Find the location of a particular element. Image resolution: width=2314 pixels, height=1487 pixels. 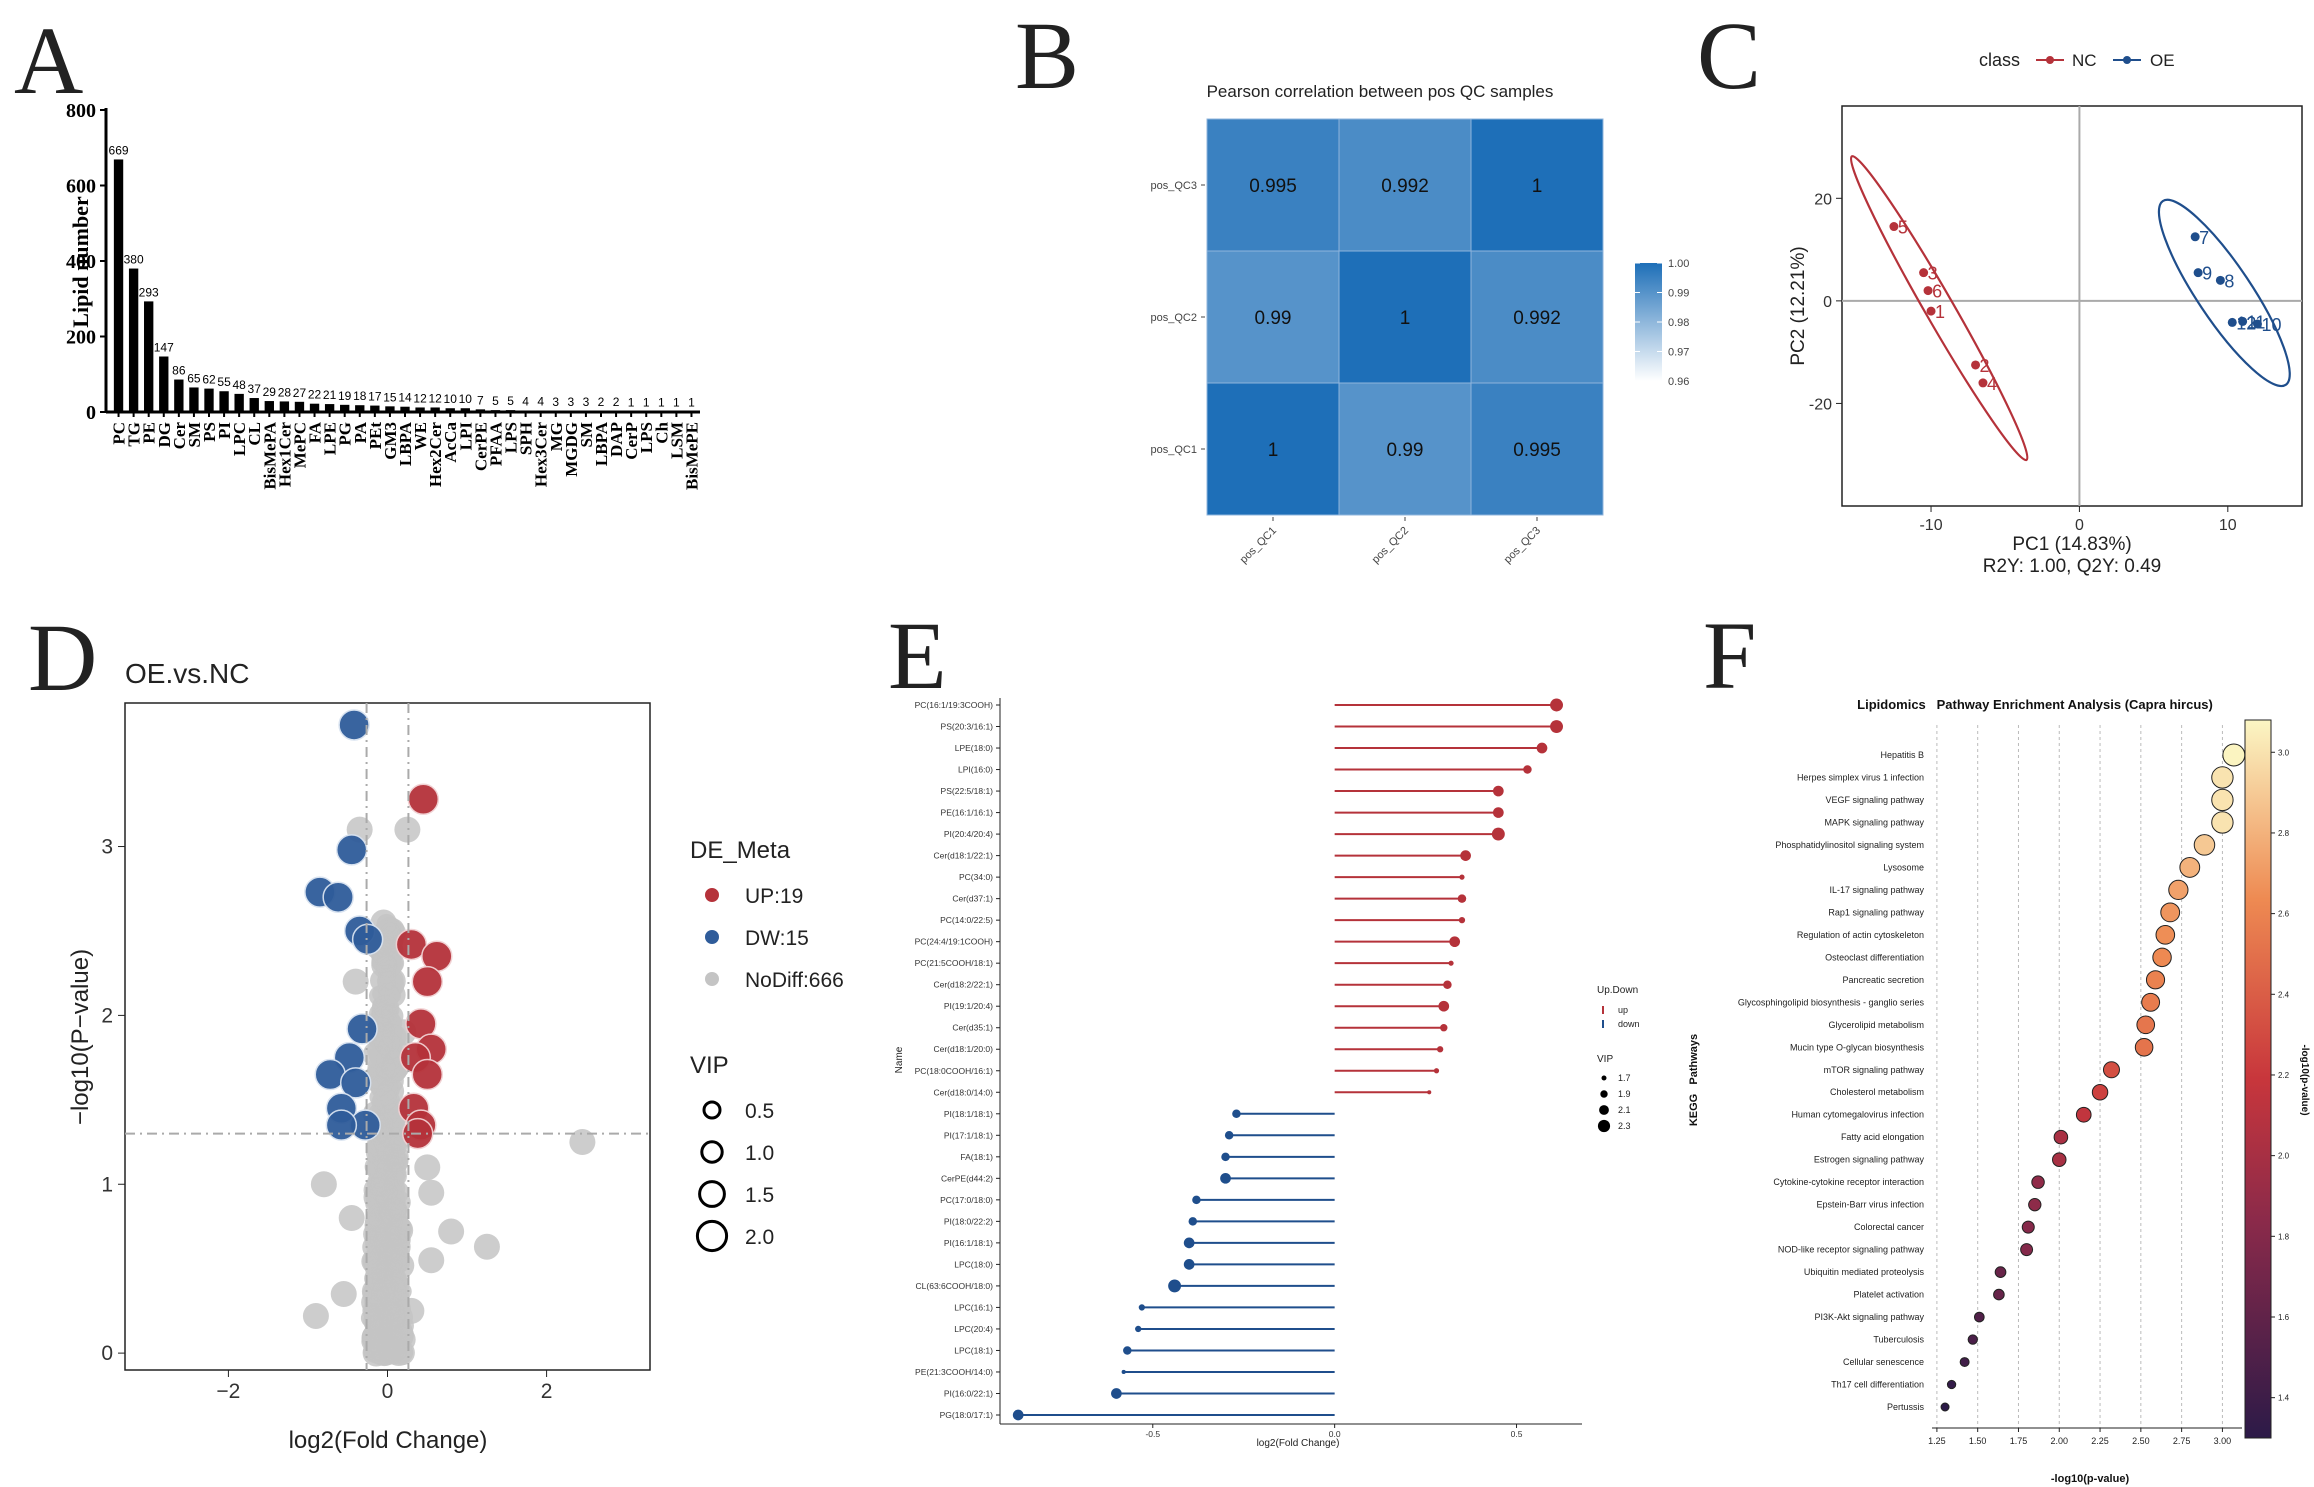

panel-a-category-label: LPS is located at coordinates (646, 437).